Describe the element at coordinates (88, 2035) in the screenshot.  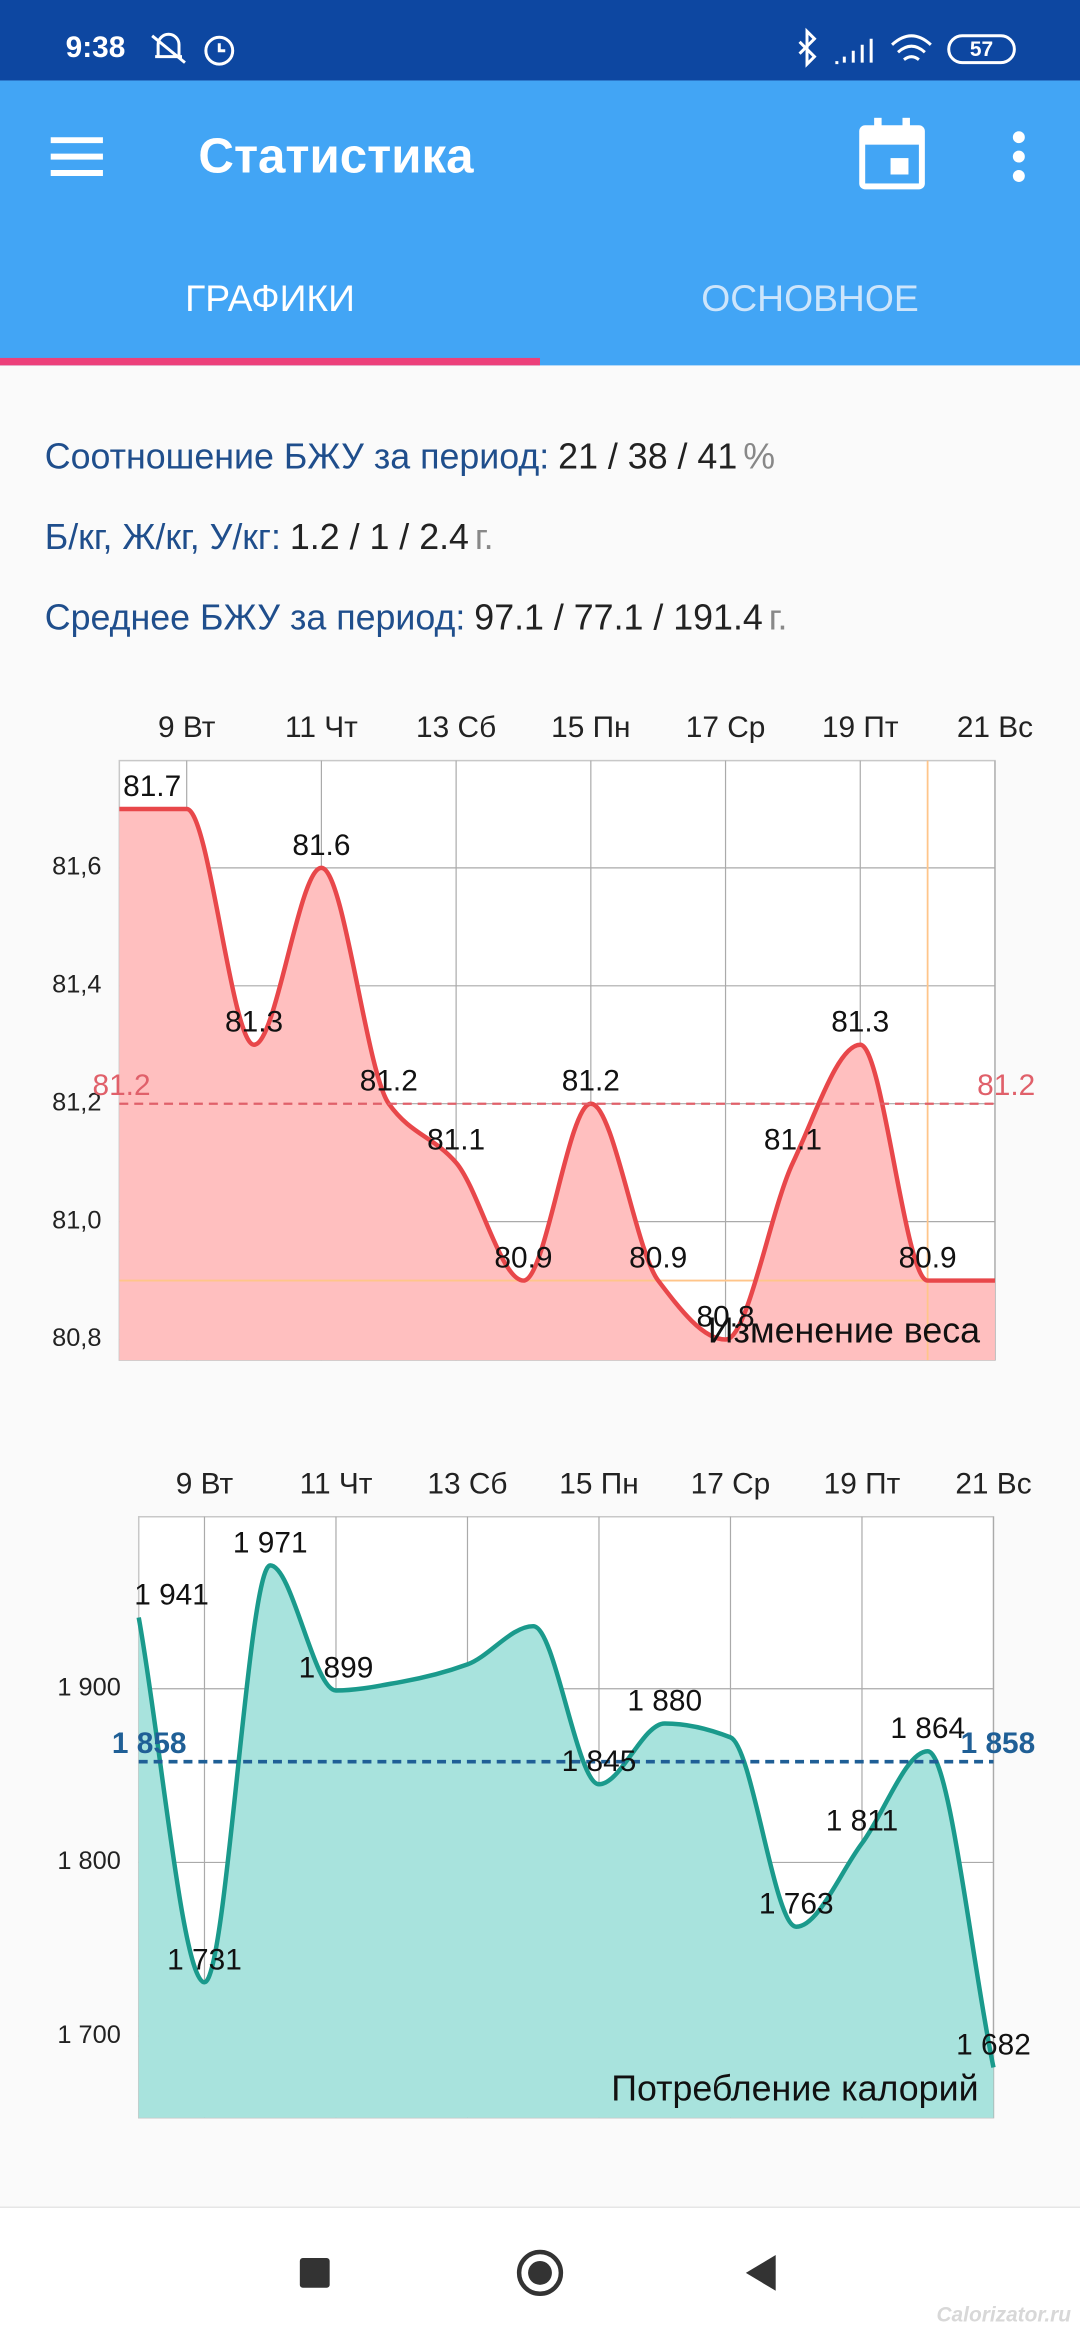
I see `y-tick-label: 1 700` at that location.